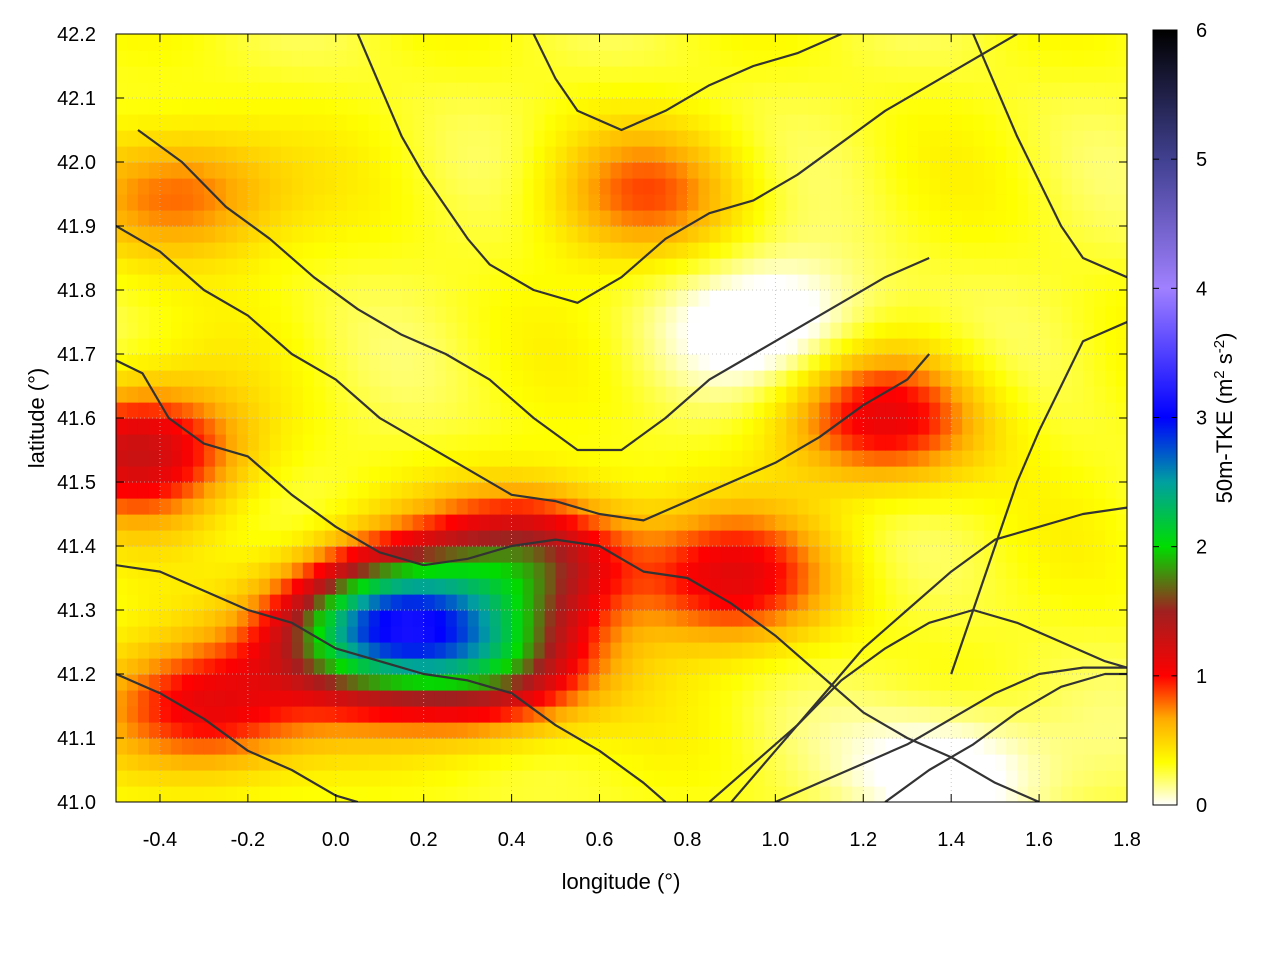  Describe the element at coordinates (36, 418) in the screenshot. I see `y-axis-label: latitude (°)` at that location.